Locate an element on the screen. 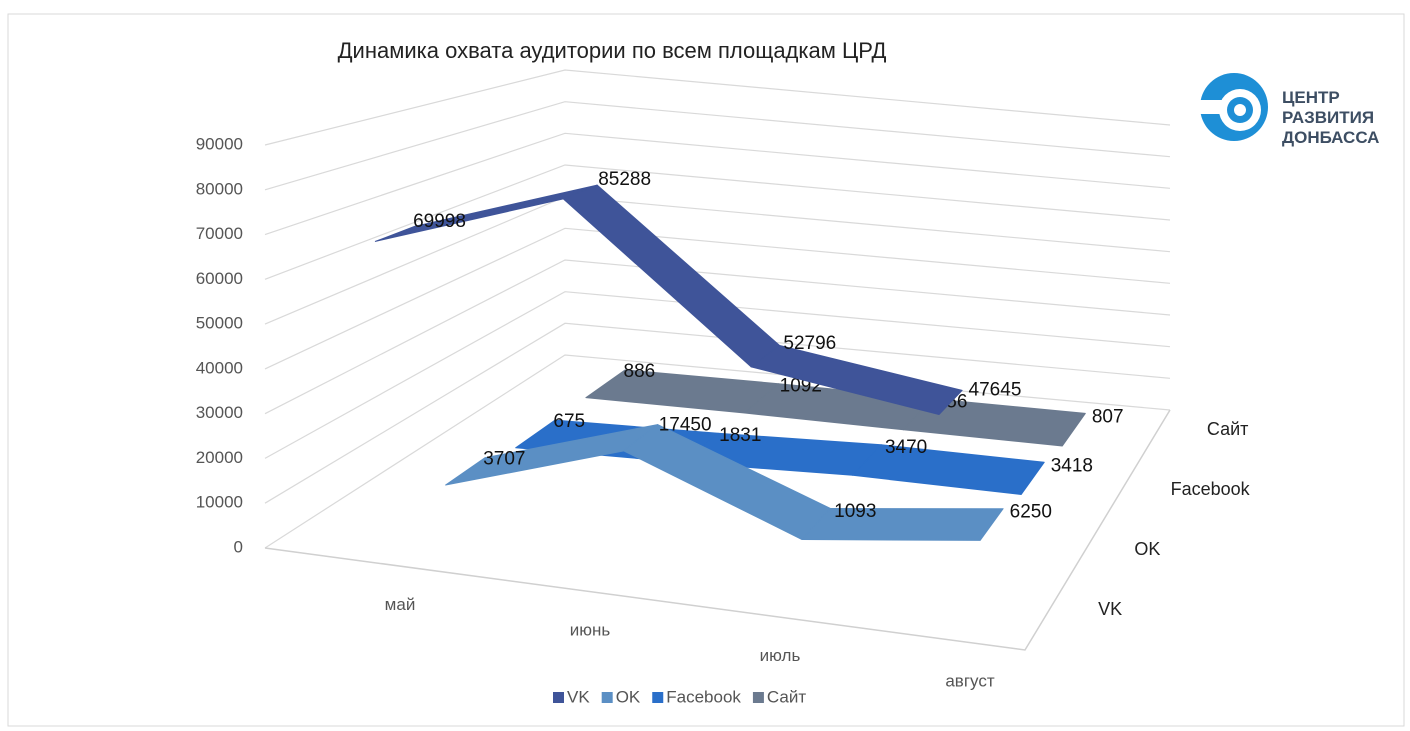 This screenshot has height=731, width=1410. y-tick-label: 50000 is located at coordinates (219, 323).